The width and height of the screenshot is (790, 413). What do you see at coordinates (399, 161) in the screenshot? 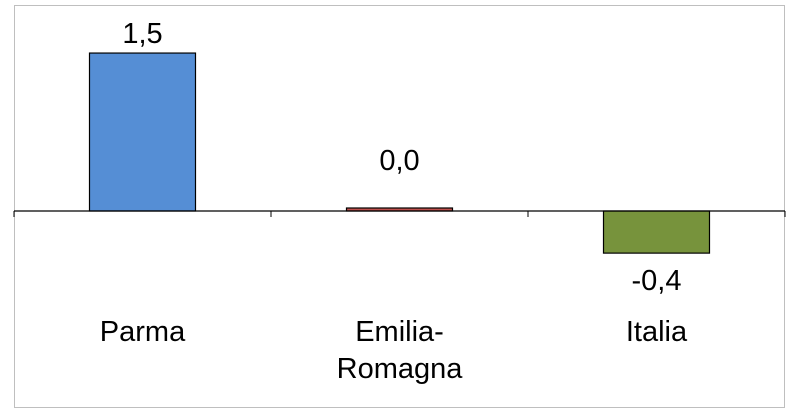
I see `data-label: 0,0` at bounding box center [399, 161].